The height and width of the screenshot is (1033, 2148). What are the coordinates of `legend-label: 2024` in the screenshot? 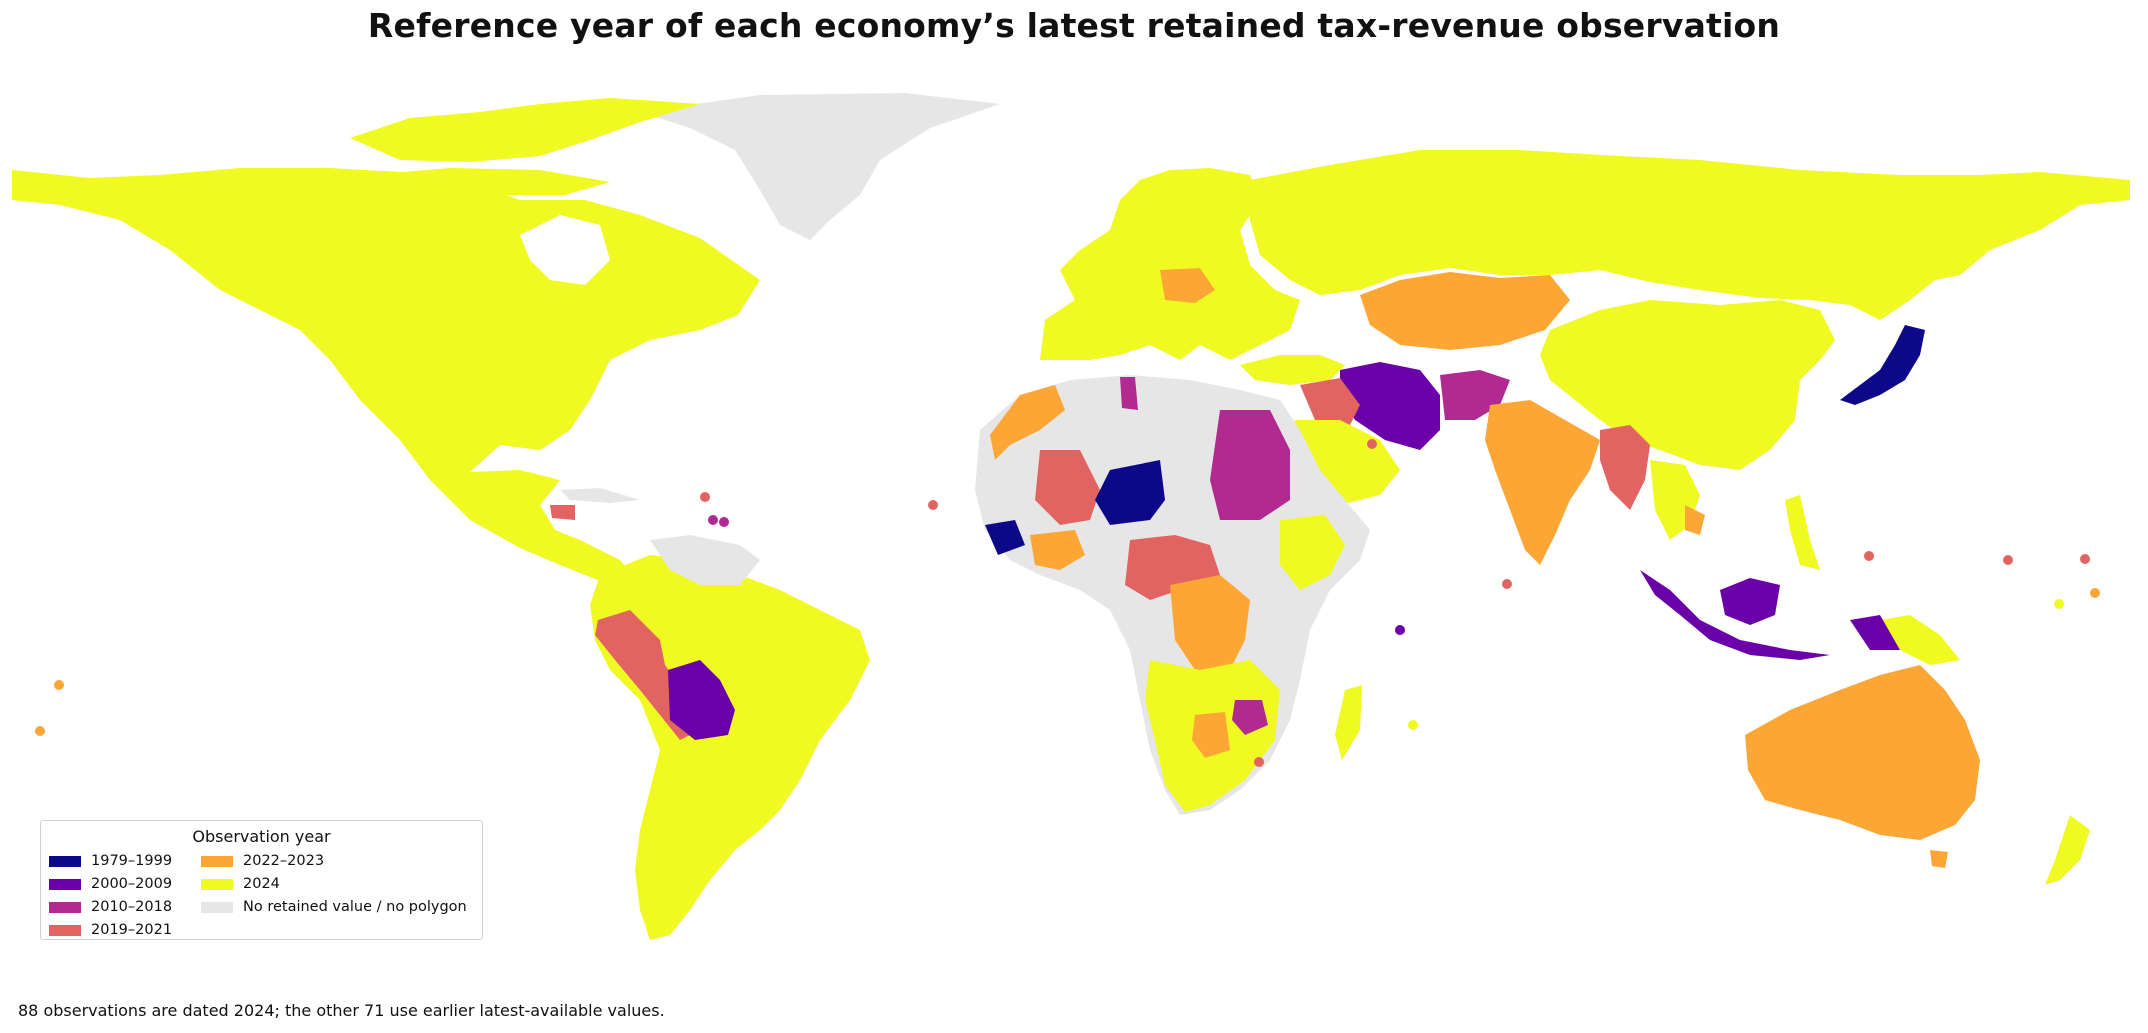 It's located at (261, 884).